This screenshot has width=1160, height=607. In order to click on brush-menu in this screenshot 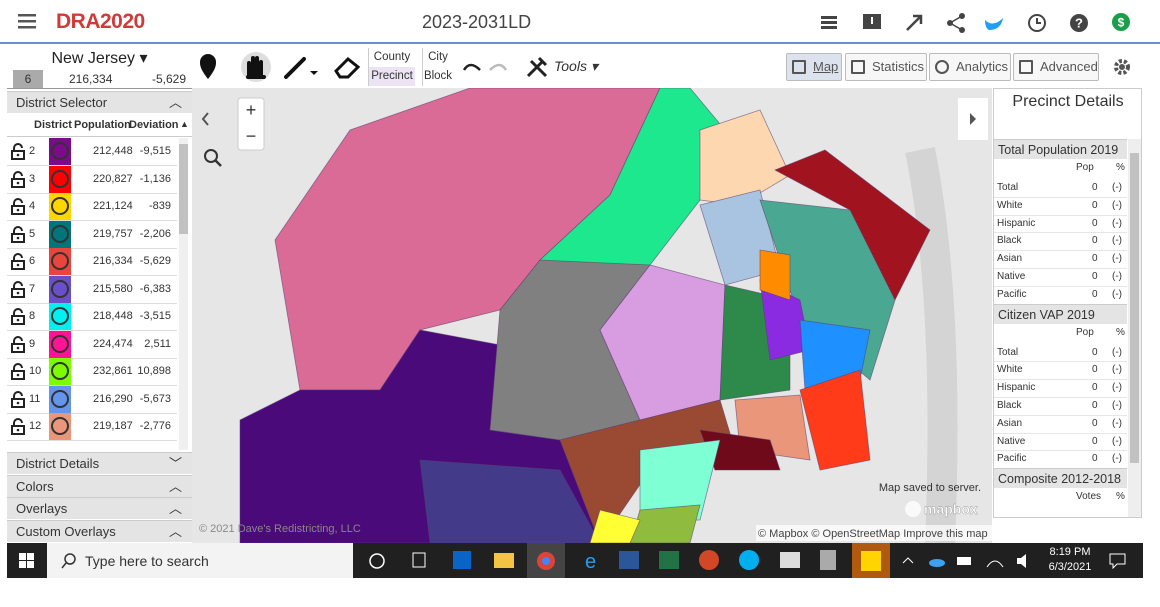, I will do `click(314, 73)`.